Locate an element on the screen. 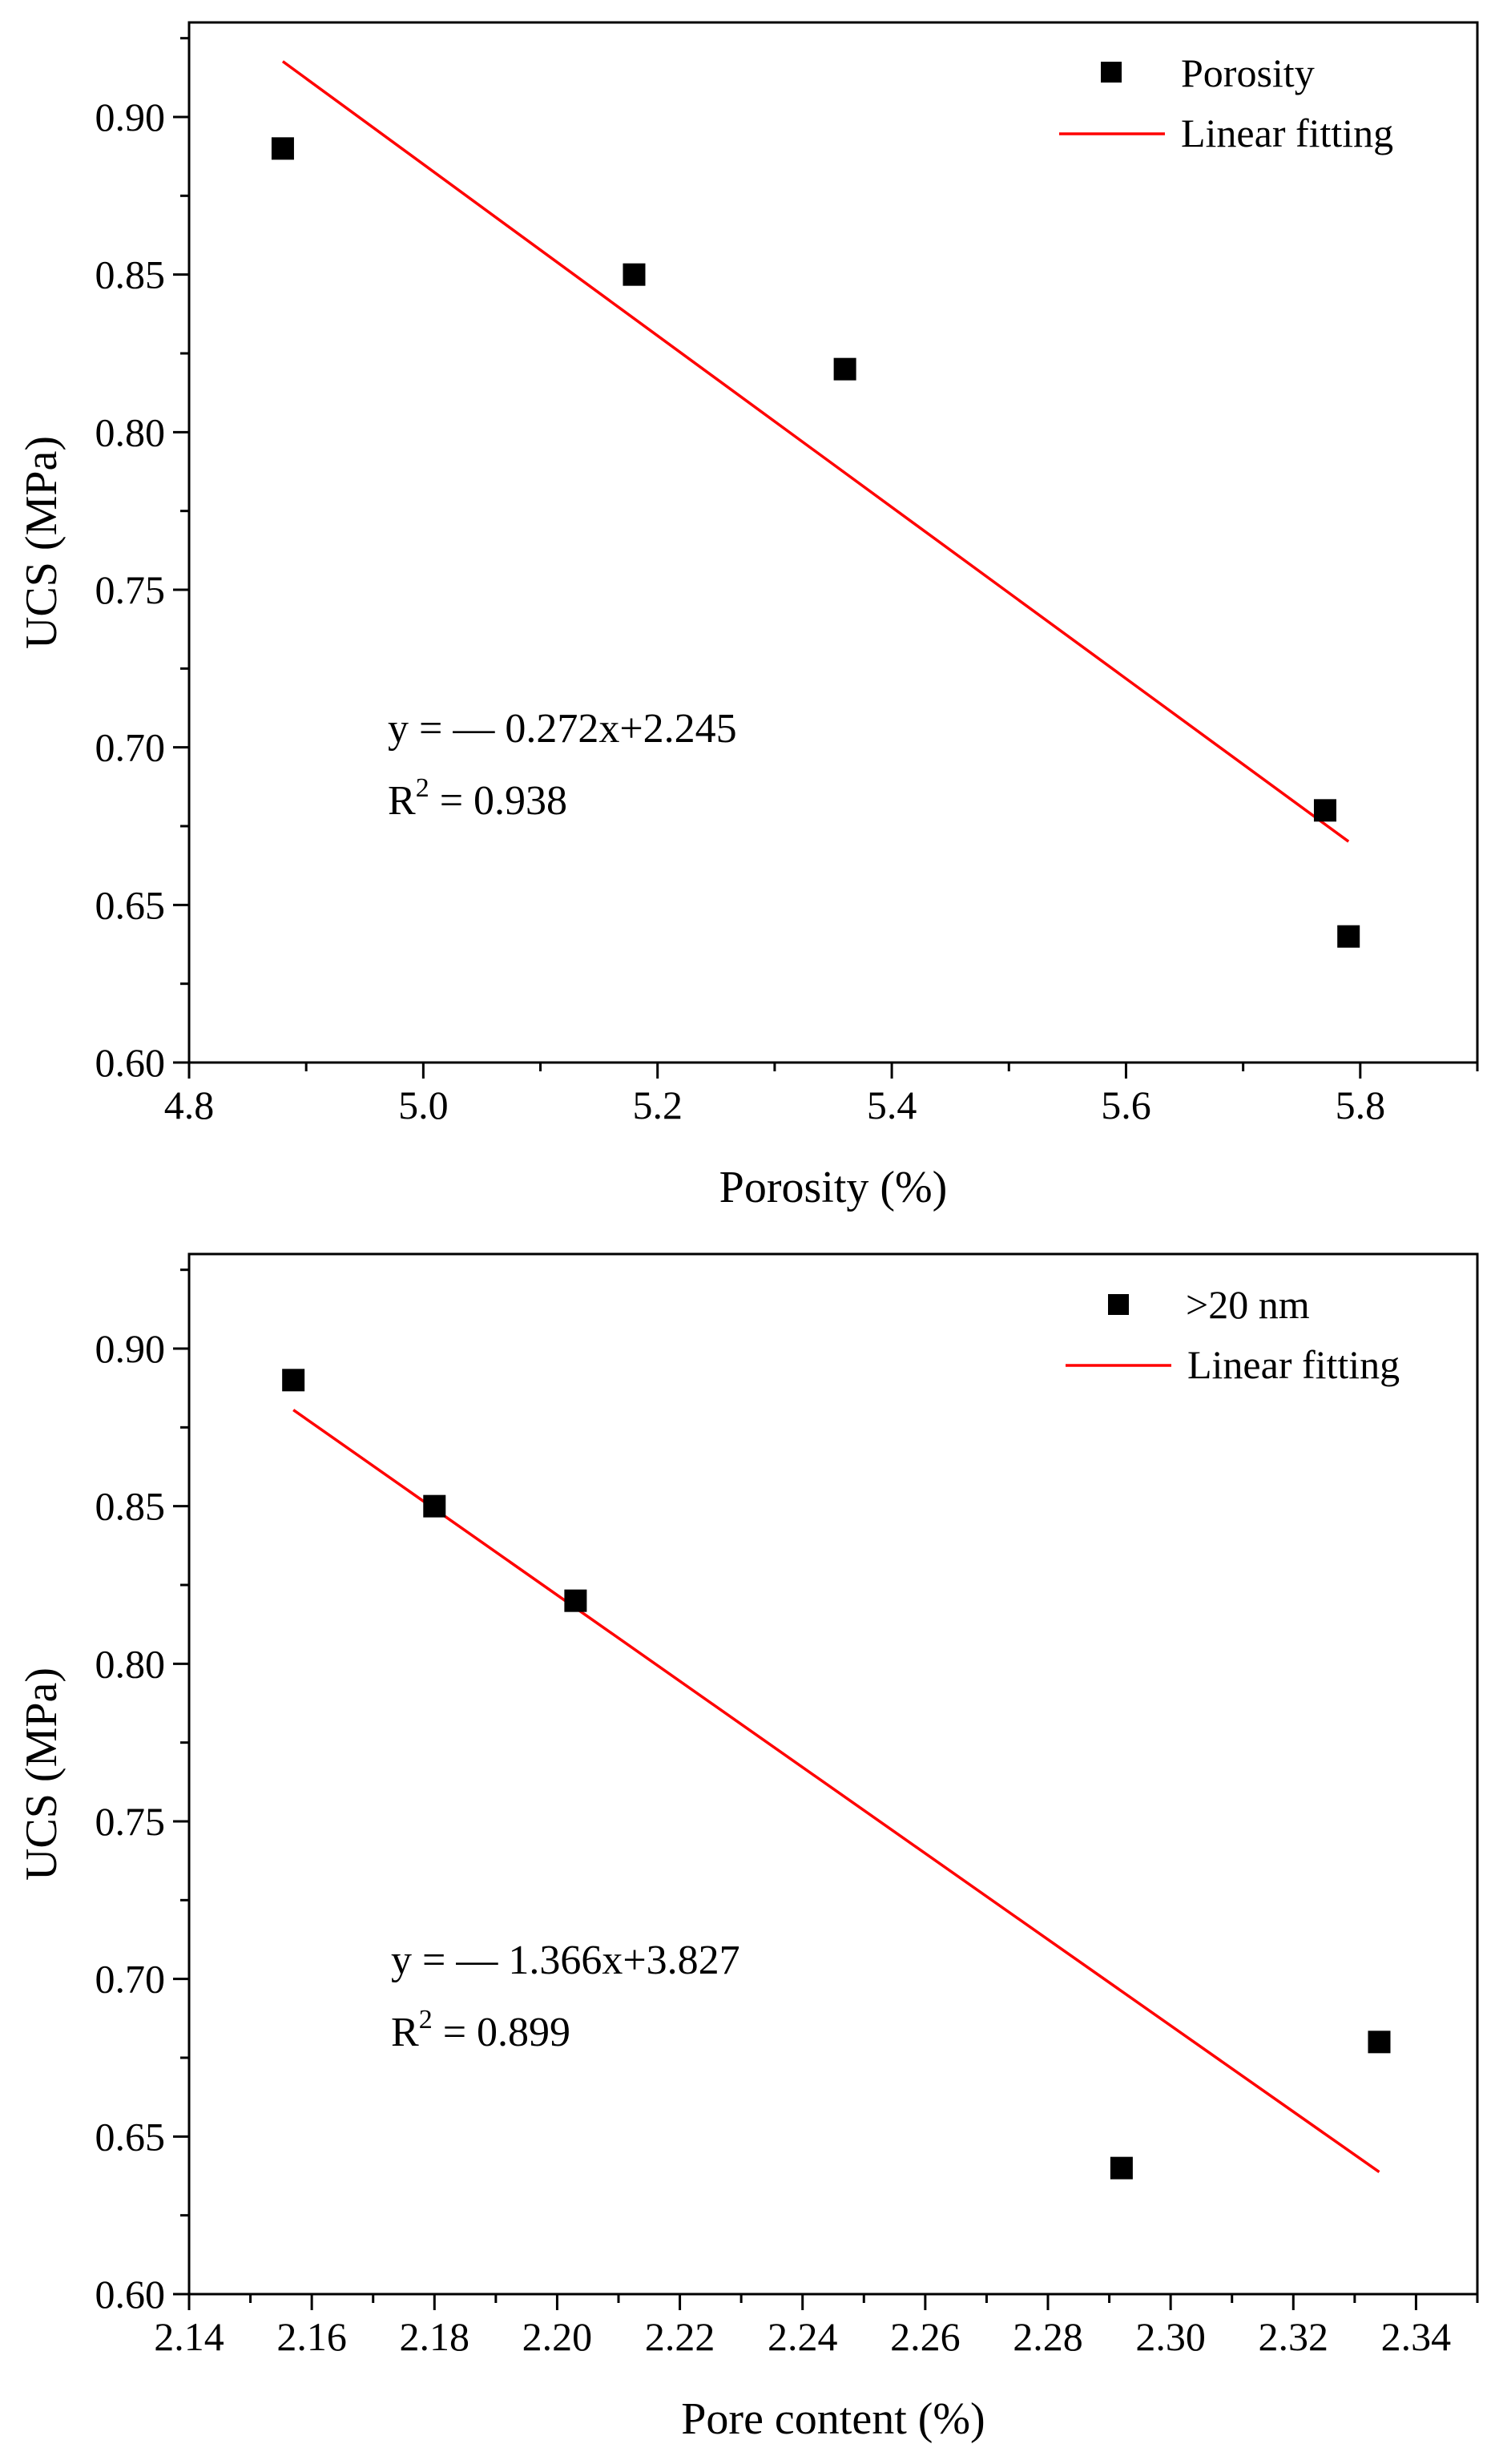 This screenshot has width=1499, height=2464. x-tick-label: 2.20 is located at coordinates (558, 2336).